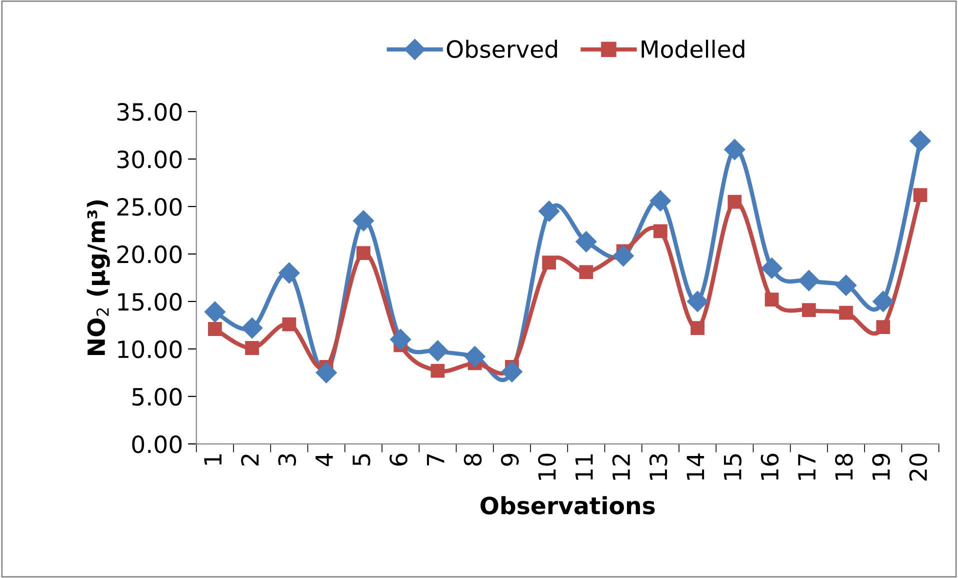 The width and height of the screenshot is (958, 578). What do you see at coordinates (149, 112) in the screenshot?
I see `y-tick-label: 35.00` at bounding box center [149, 112].